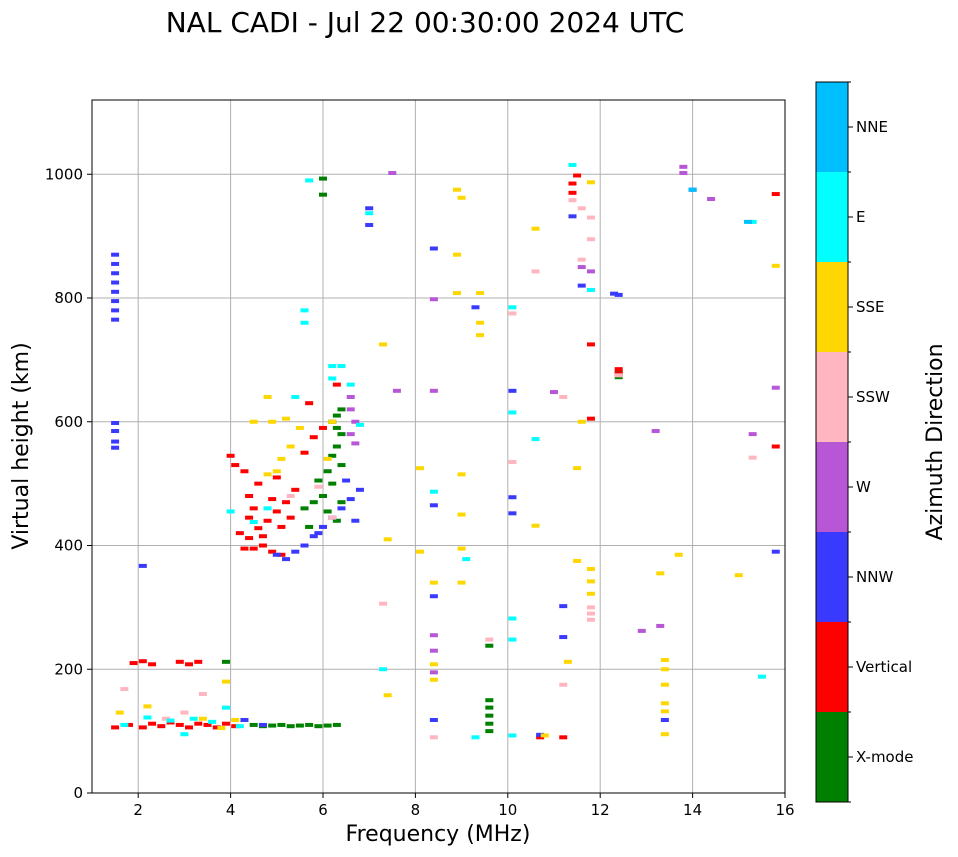  I want to click on x-tick-label: 8, so click(416, 810).